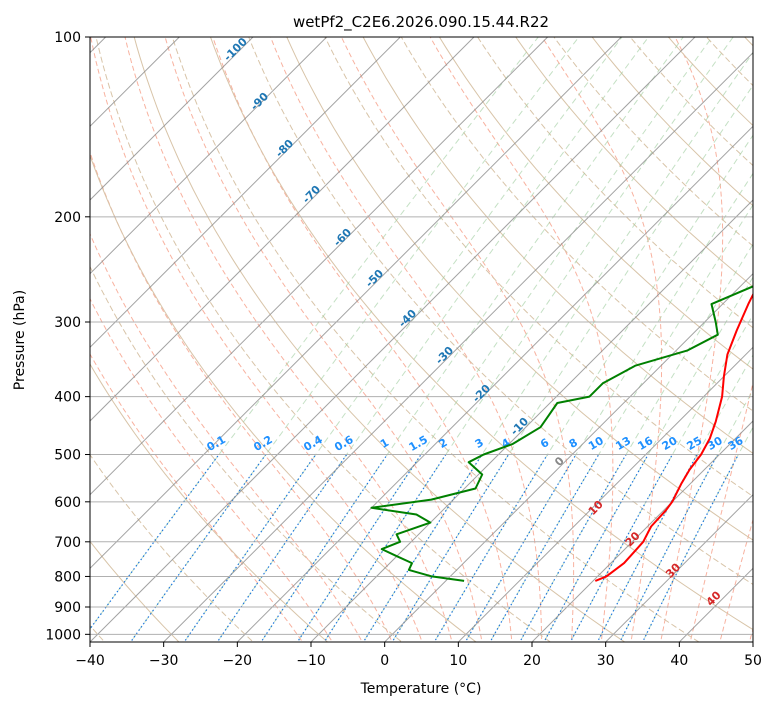 Image resolution: width=775 pixels, height=708 pixels. Describe the element at coordinates (670, 443) in the screenshot. I see `mixing-ratio-label-14: 20` at that location.